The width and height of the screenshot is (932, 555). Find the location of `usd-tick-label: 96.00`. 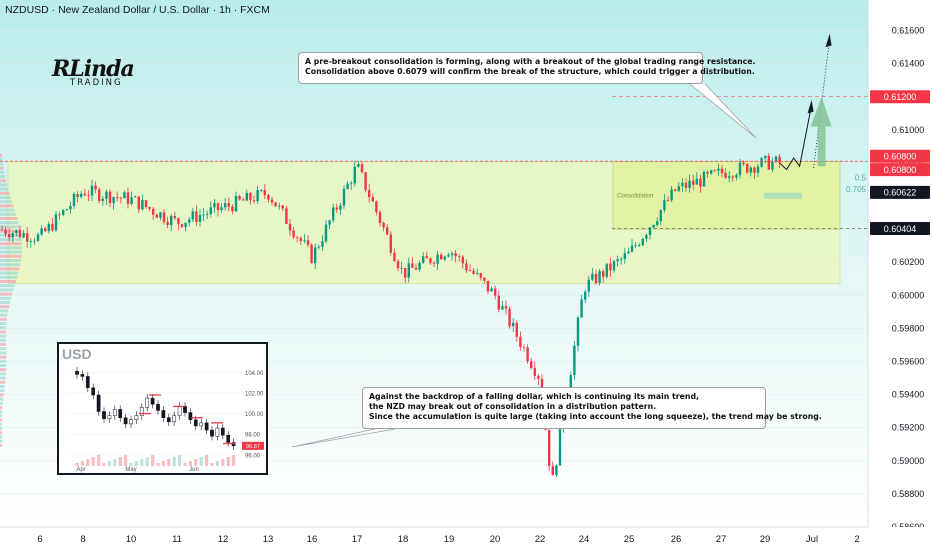

usd-tick-label: 96.00 is located at coordinates (253, 456).